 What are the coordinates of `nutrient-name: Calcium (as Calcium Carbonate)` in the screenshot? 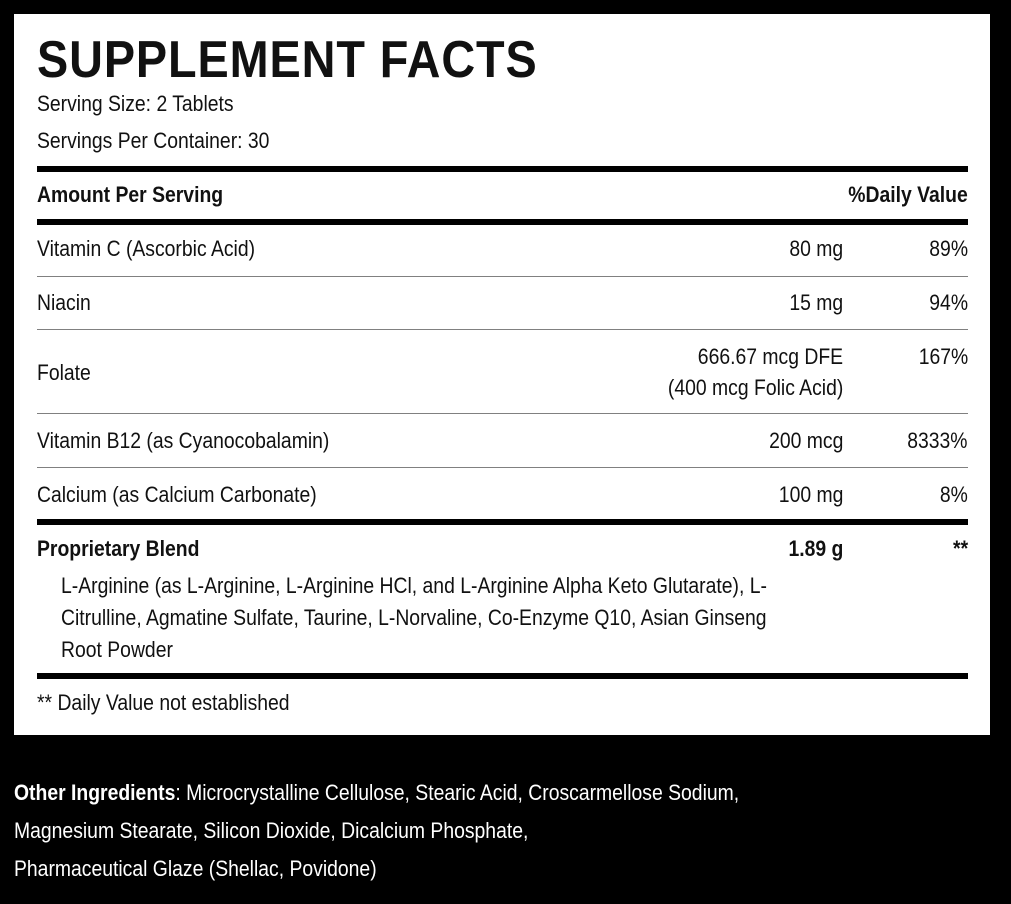 It's located at (177, 494).